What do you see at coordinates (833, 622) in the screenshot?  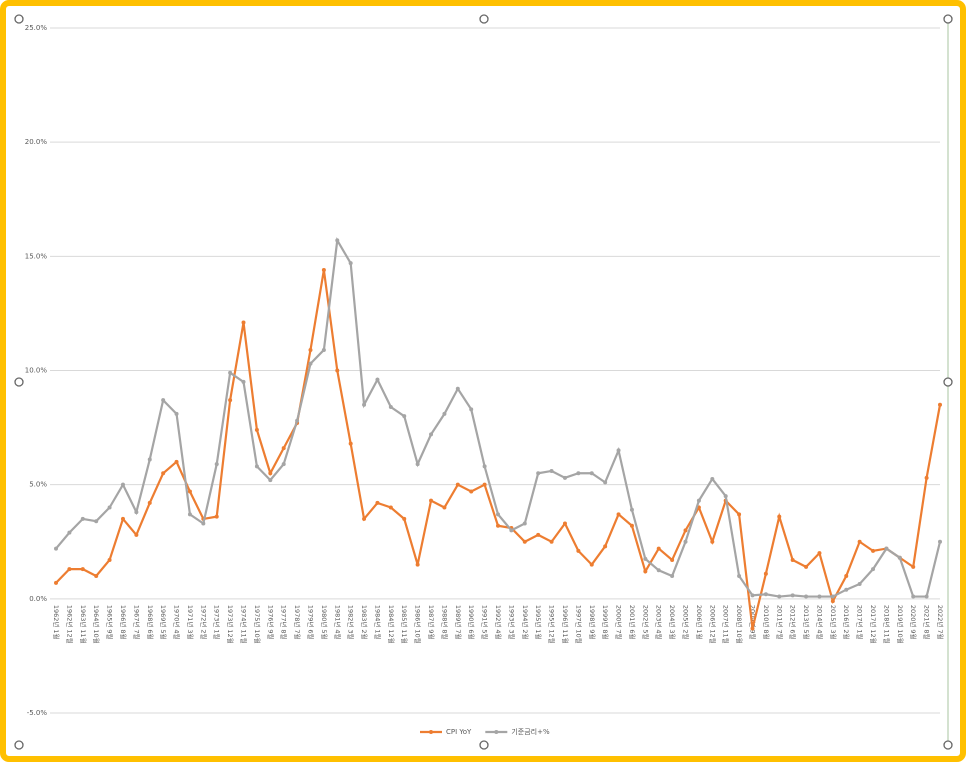 I see `x-tick-label: 2015년 3월` at bounding box center [833, 622].